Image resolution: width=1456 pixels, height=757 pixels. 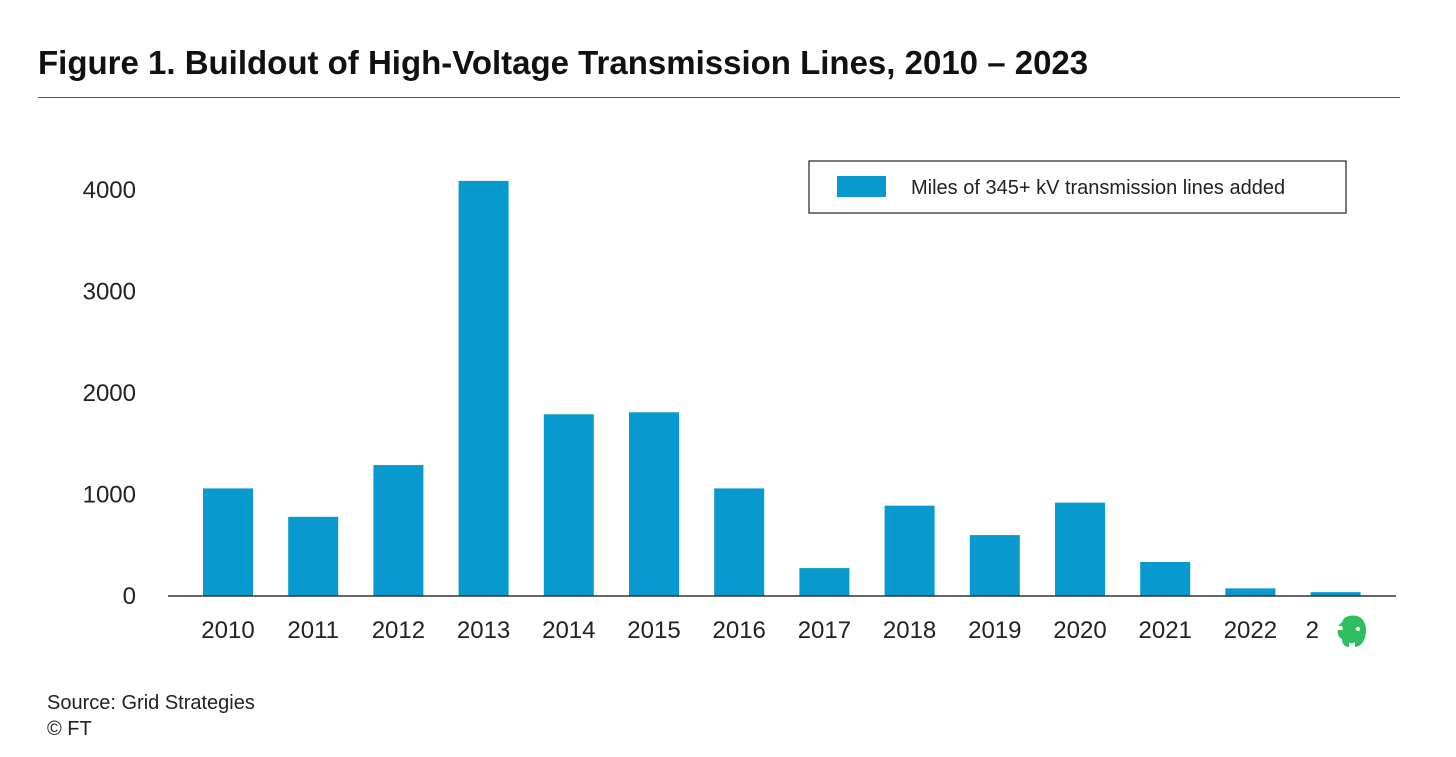 What do you see at coordinates (313, 556) in the screenshot?
I see `bar-2011` at bounding box center [313, 556].